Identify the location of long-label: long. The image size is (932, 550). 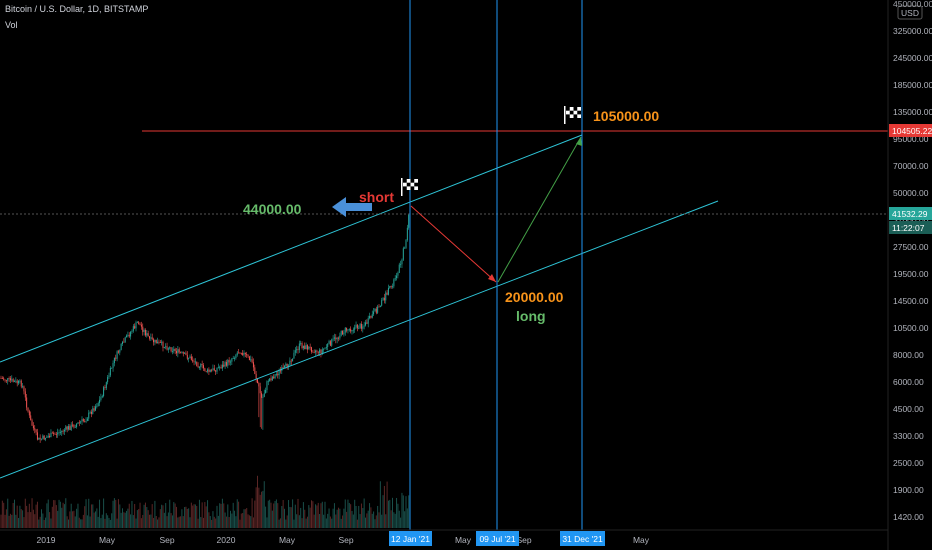
(531, 316).